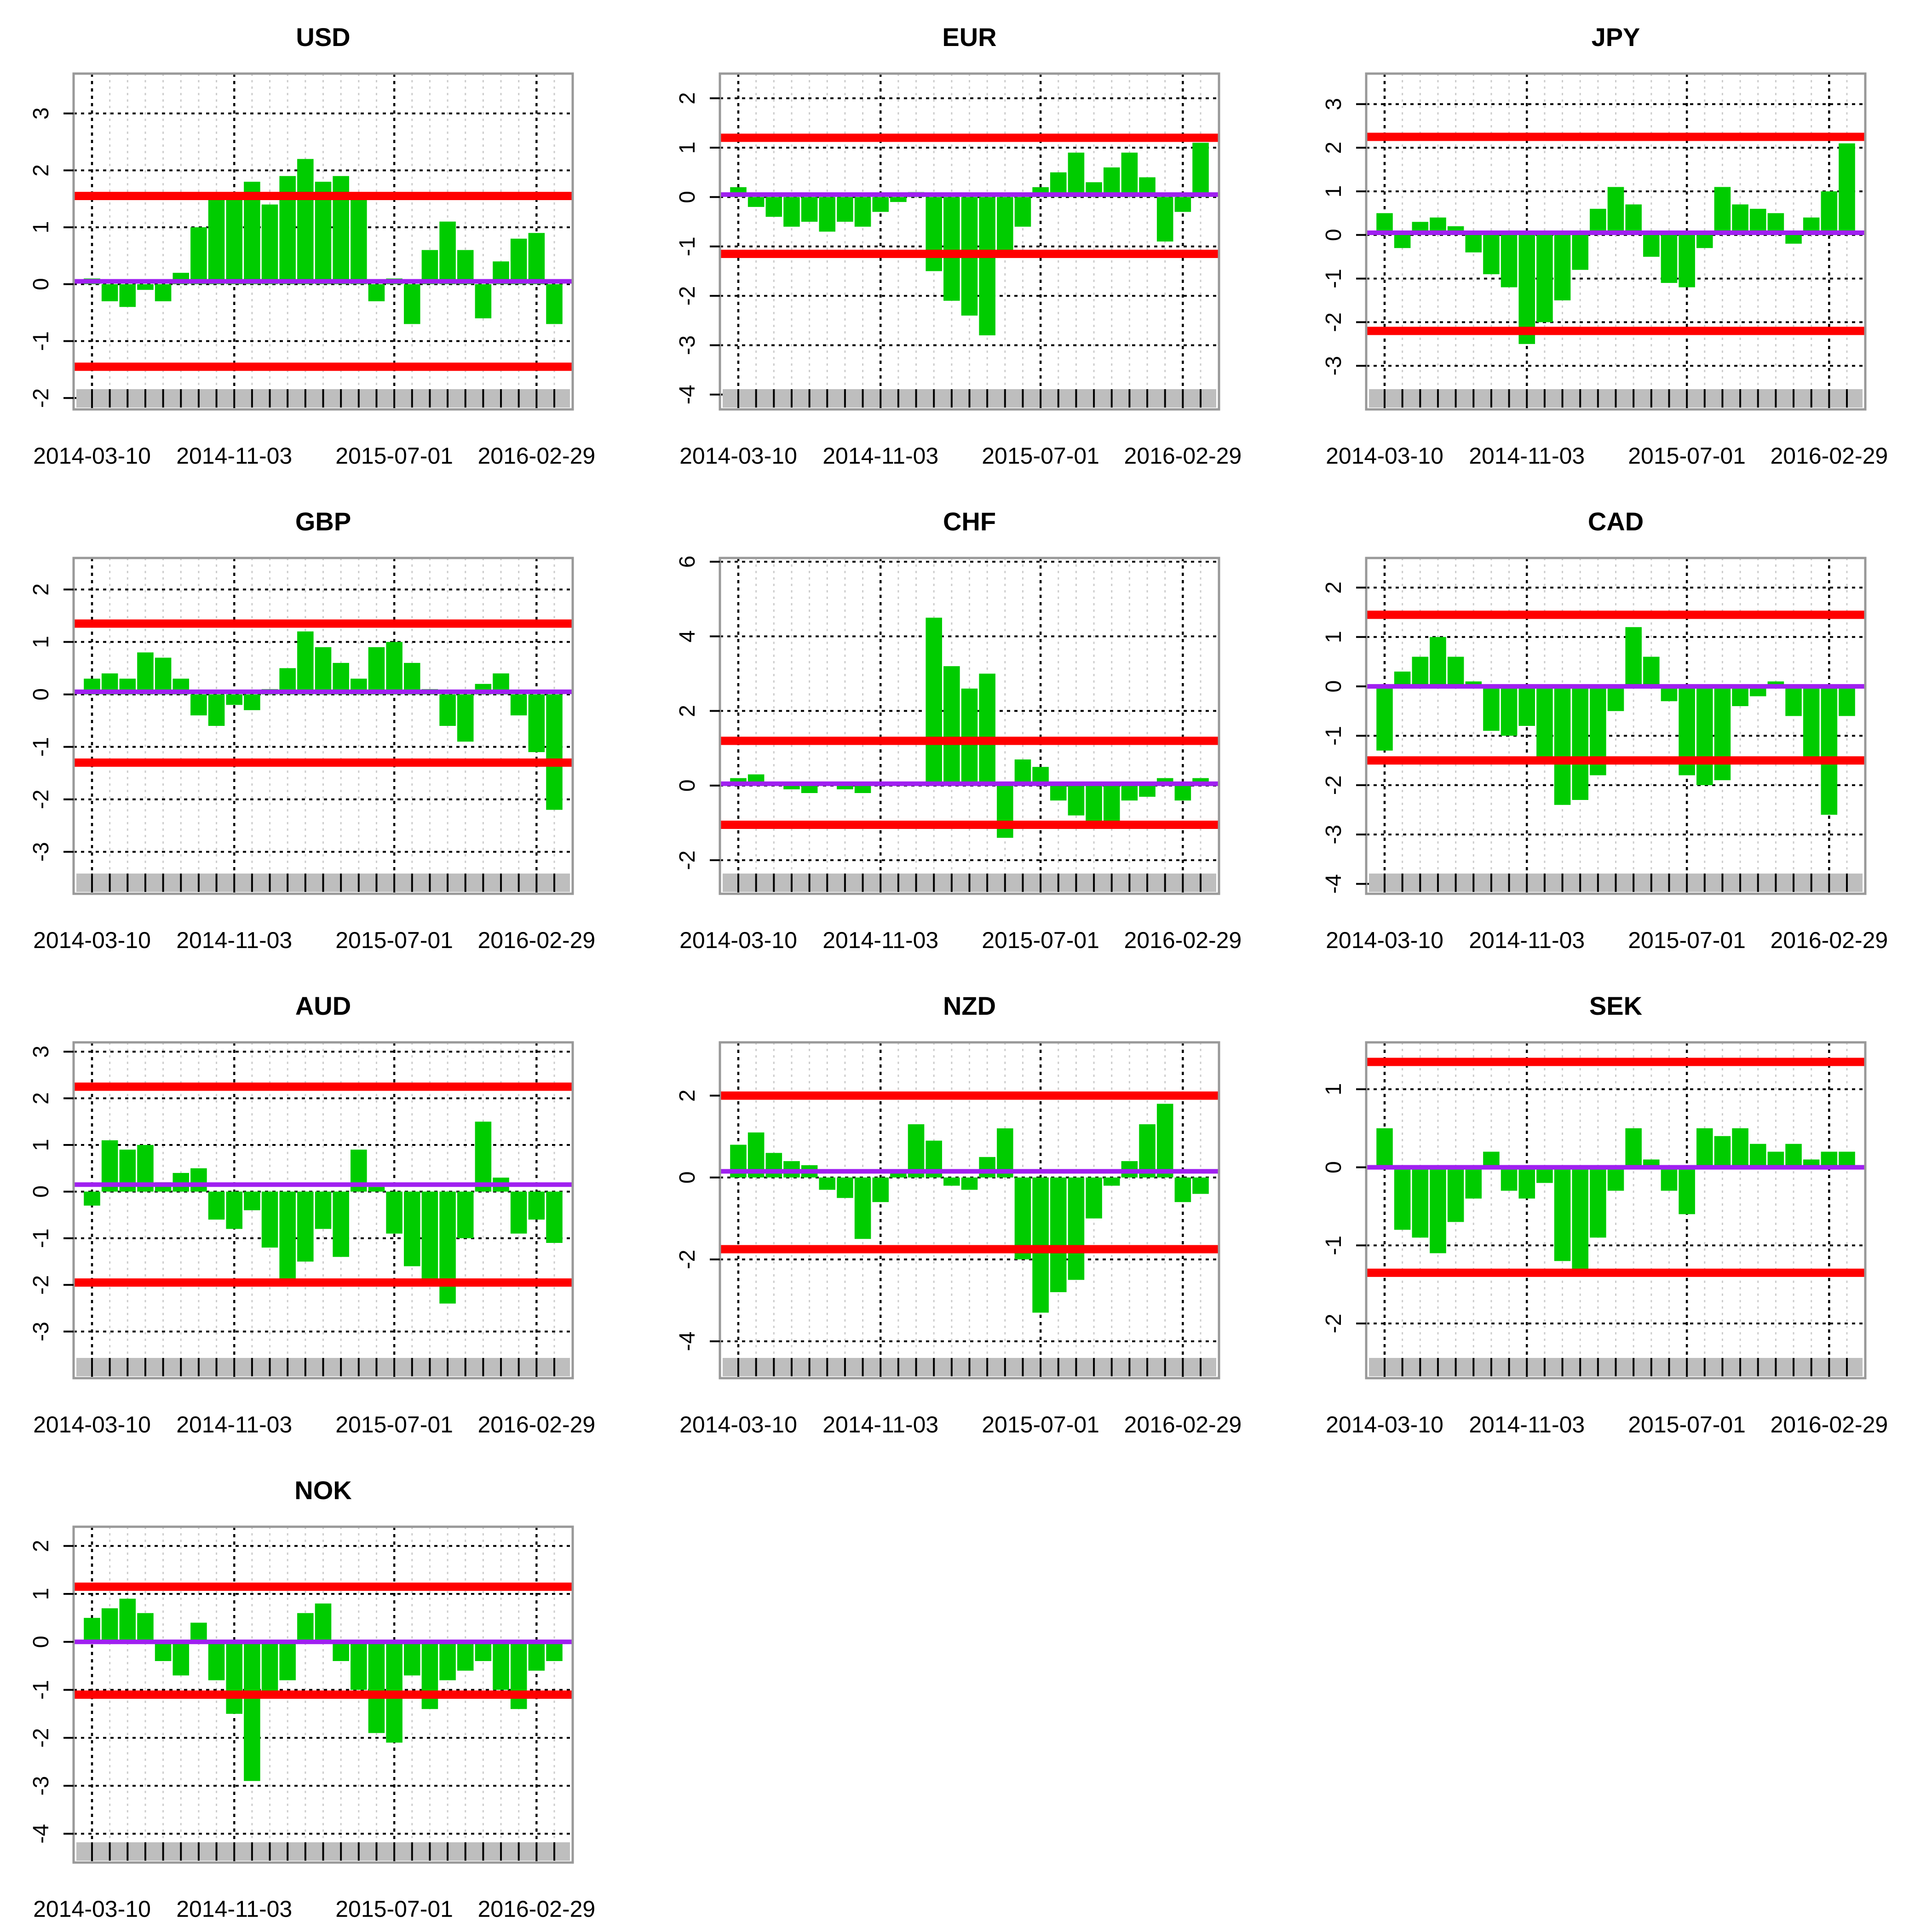 Image resolution: width=1932 pixels, height=1932 pixels. I want to click on y-tick-label: -4, so click(687, 1341).